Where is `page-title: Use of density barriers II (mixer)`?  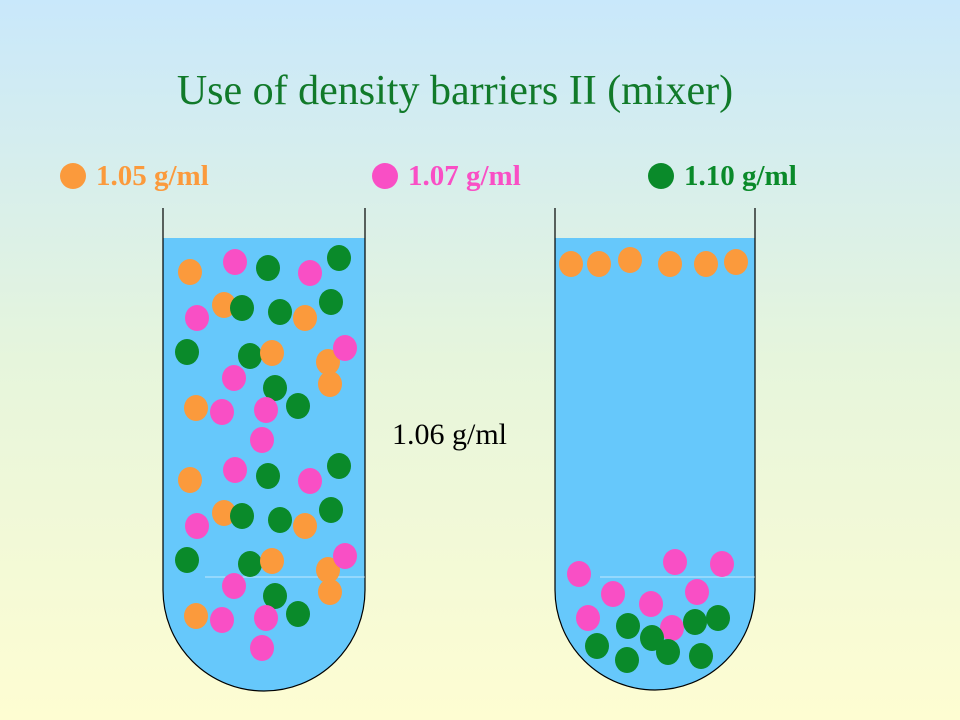
page-title: Use of density barriers II (mixer) is located at coordinates (455, 91).